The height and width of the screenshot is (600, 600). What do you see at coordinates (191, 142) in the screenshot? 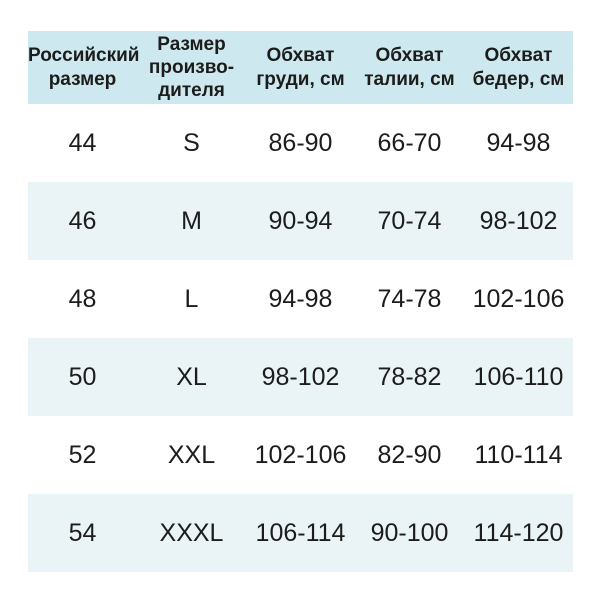
I see `cell-manufacturer-size: S` at bounding box center [191, 142].